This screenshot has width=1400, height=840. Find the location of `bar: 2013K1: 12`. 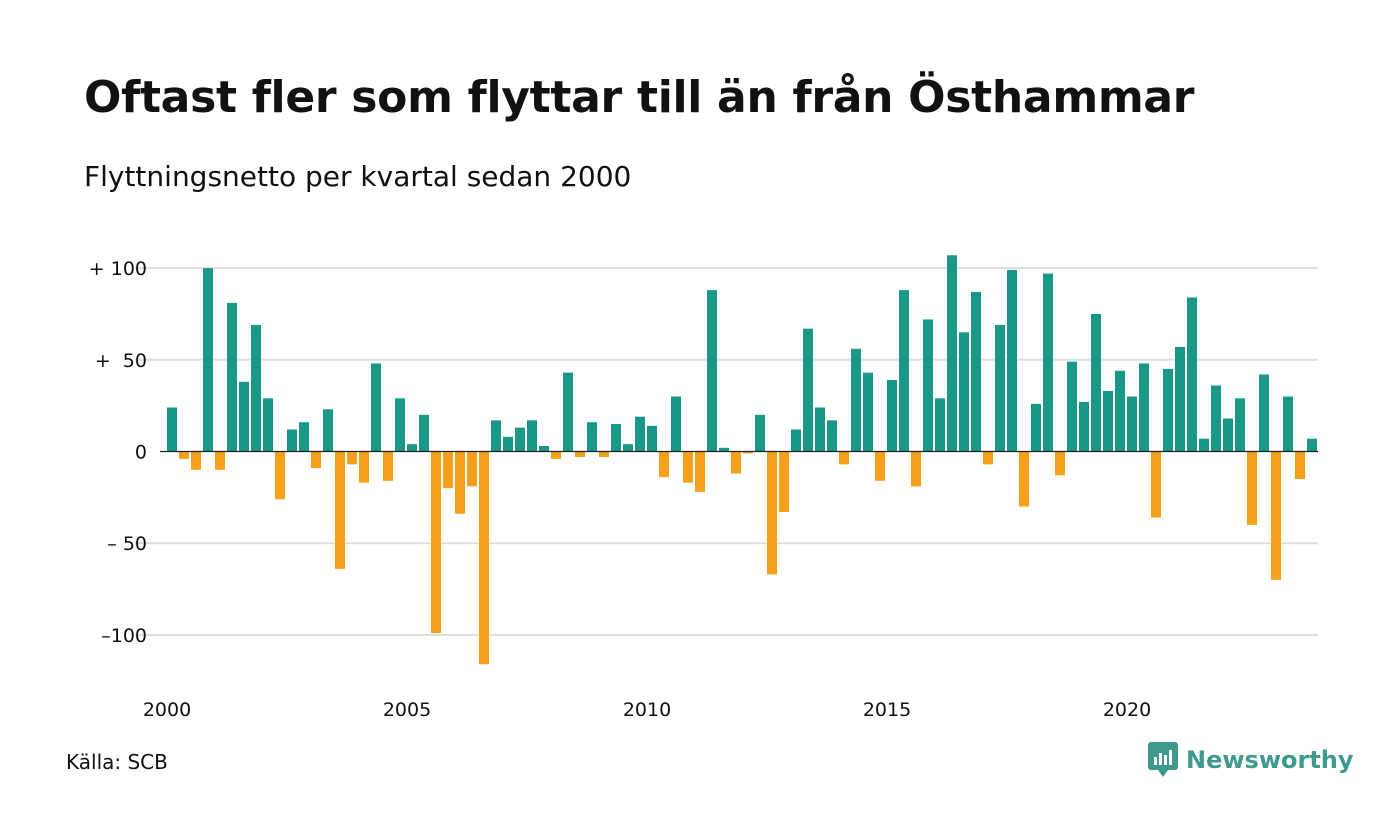

bar: 2013K1: 12 is located at coordinates (796, 440).